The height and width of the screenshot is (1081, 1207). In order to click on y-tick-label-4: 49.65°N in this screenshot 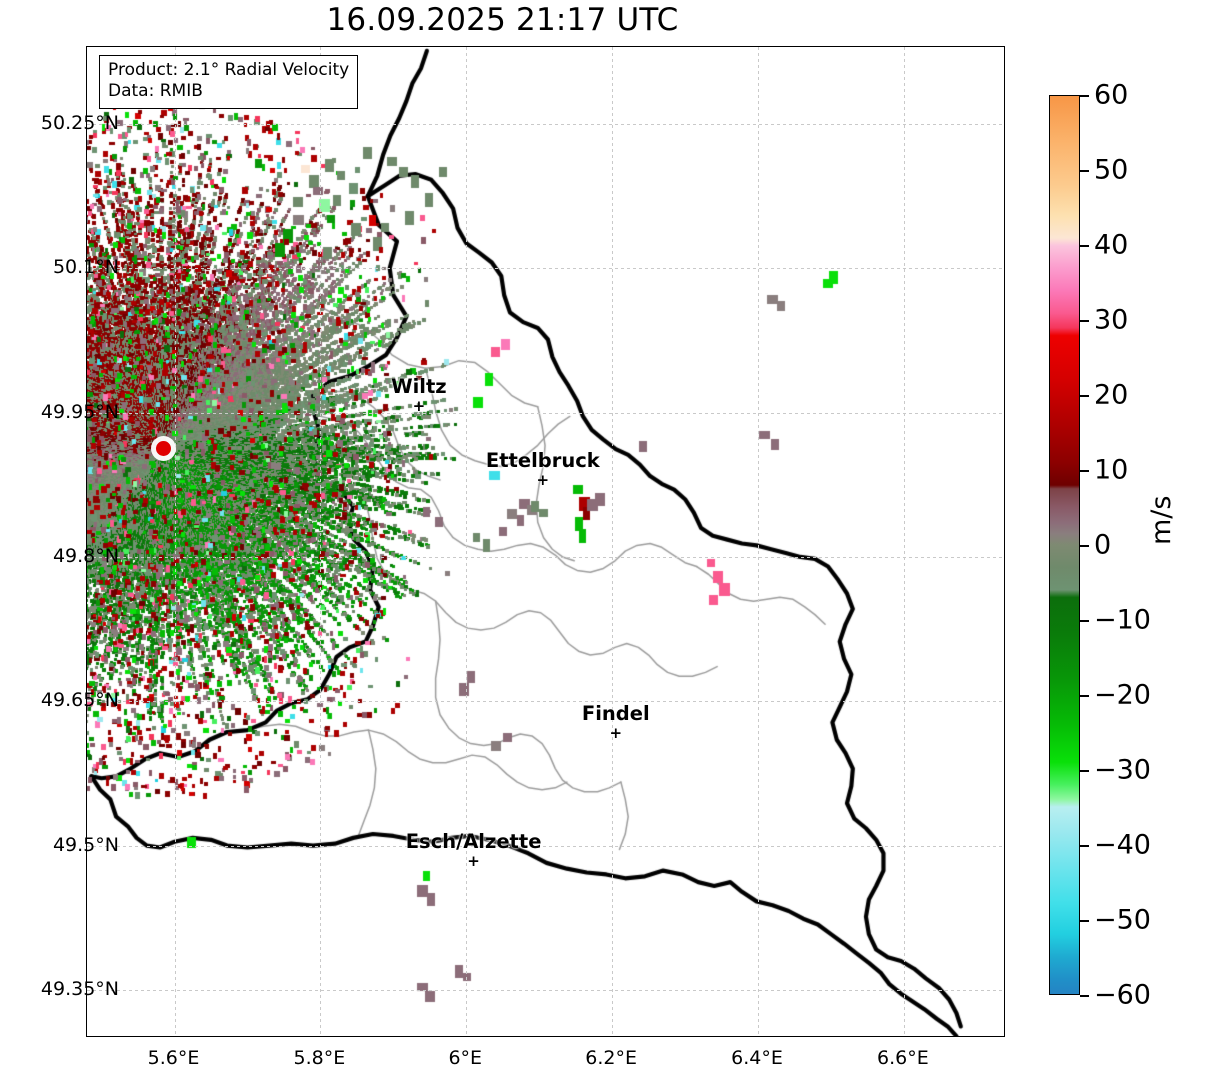, I will do `click(79, 700)`.